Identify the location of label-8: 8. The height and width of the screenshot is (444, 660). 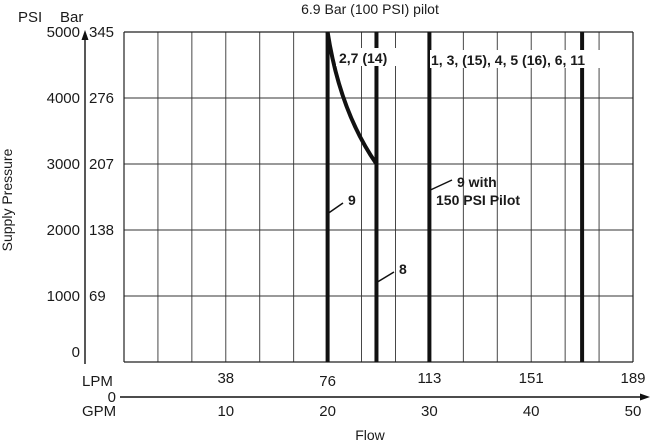
(403, 269).